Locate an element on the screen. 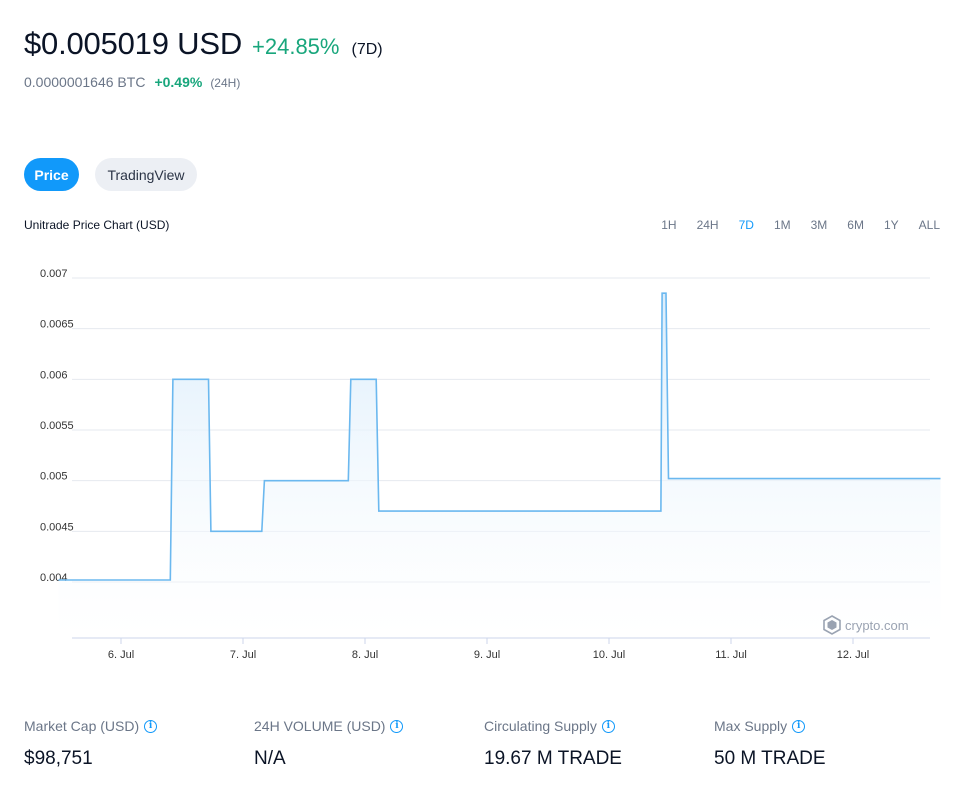 The width and height of the screenshot is (964, 794). y-tick-label: 0.0045 is located at coordinates (57, 527).